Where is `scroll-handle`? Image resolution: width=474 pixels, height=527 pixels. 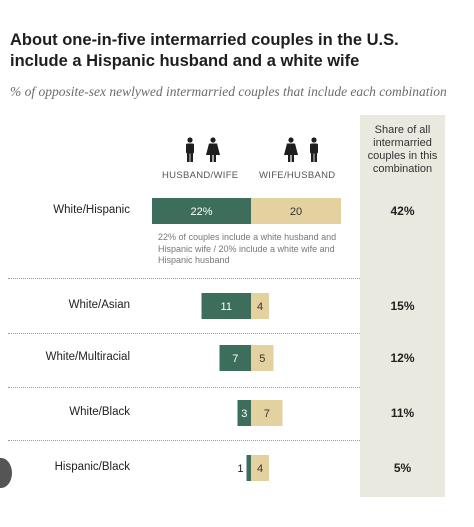 scroll-handle is located at coordinates (6, 473).